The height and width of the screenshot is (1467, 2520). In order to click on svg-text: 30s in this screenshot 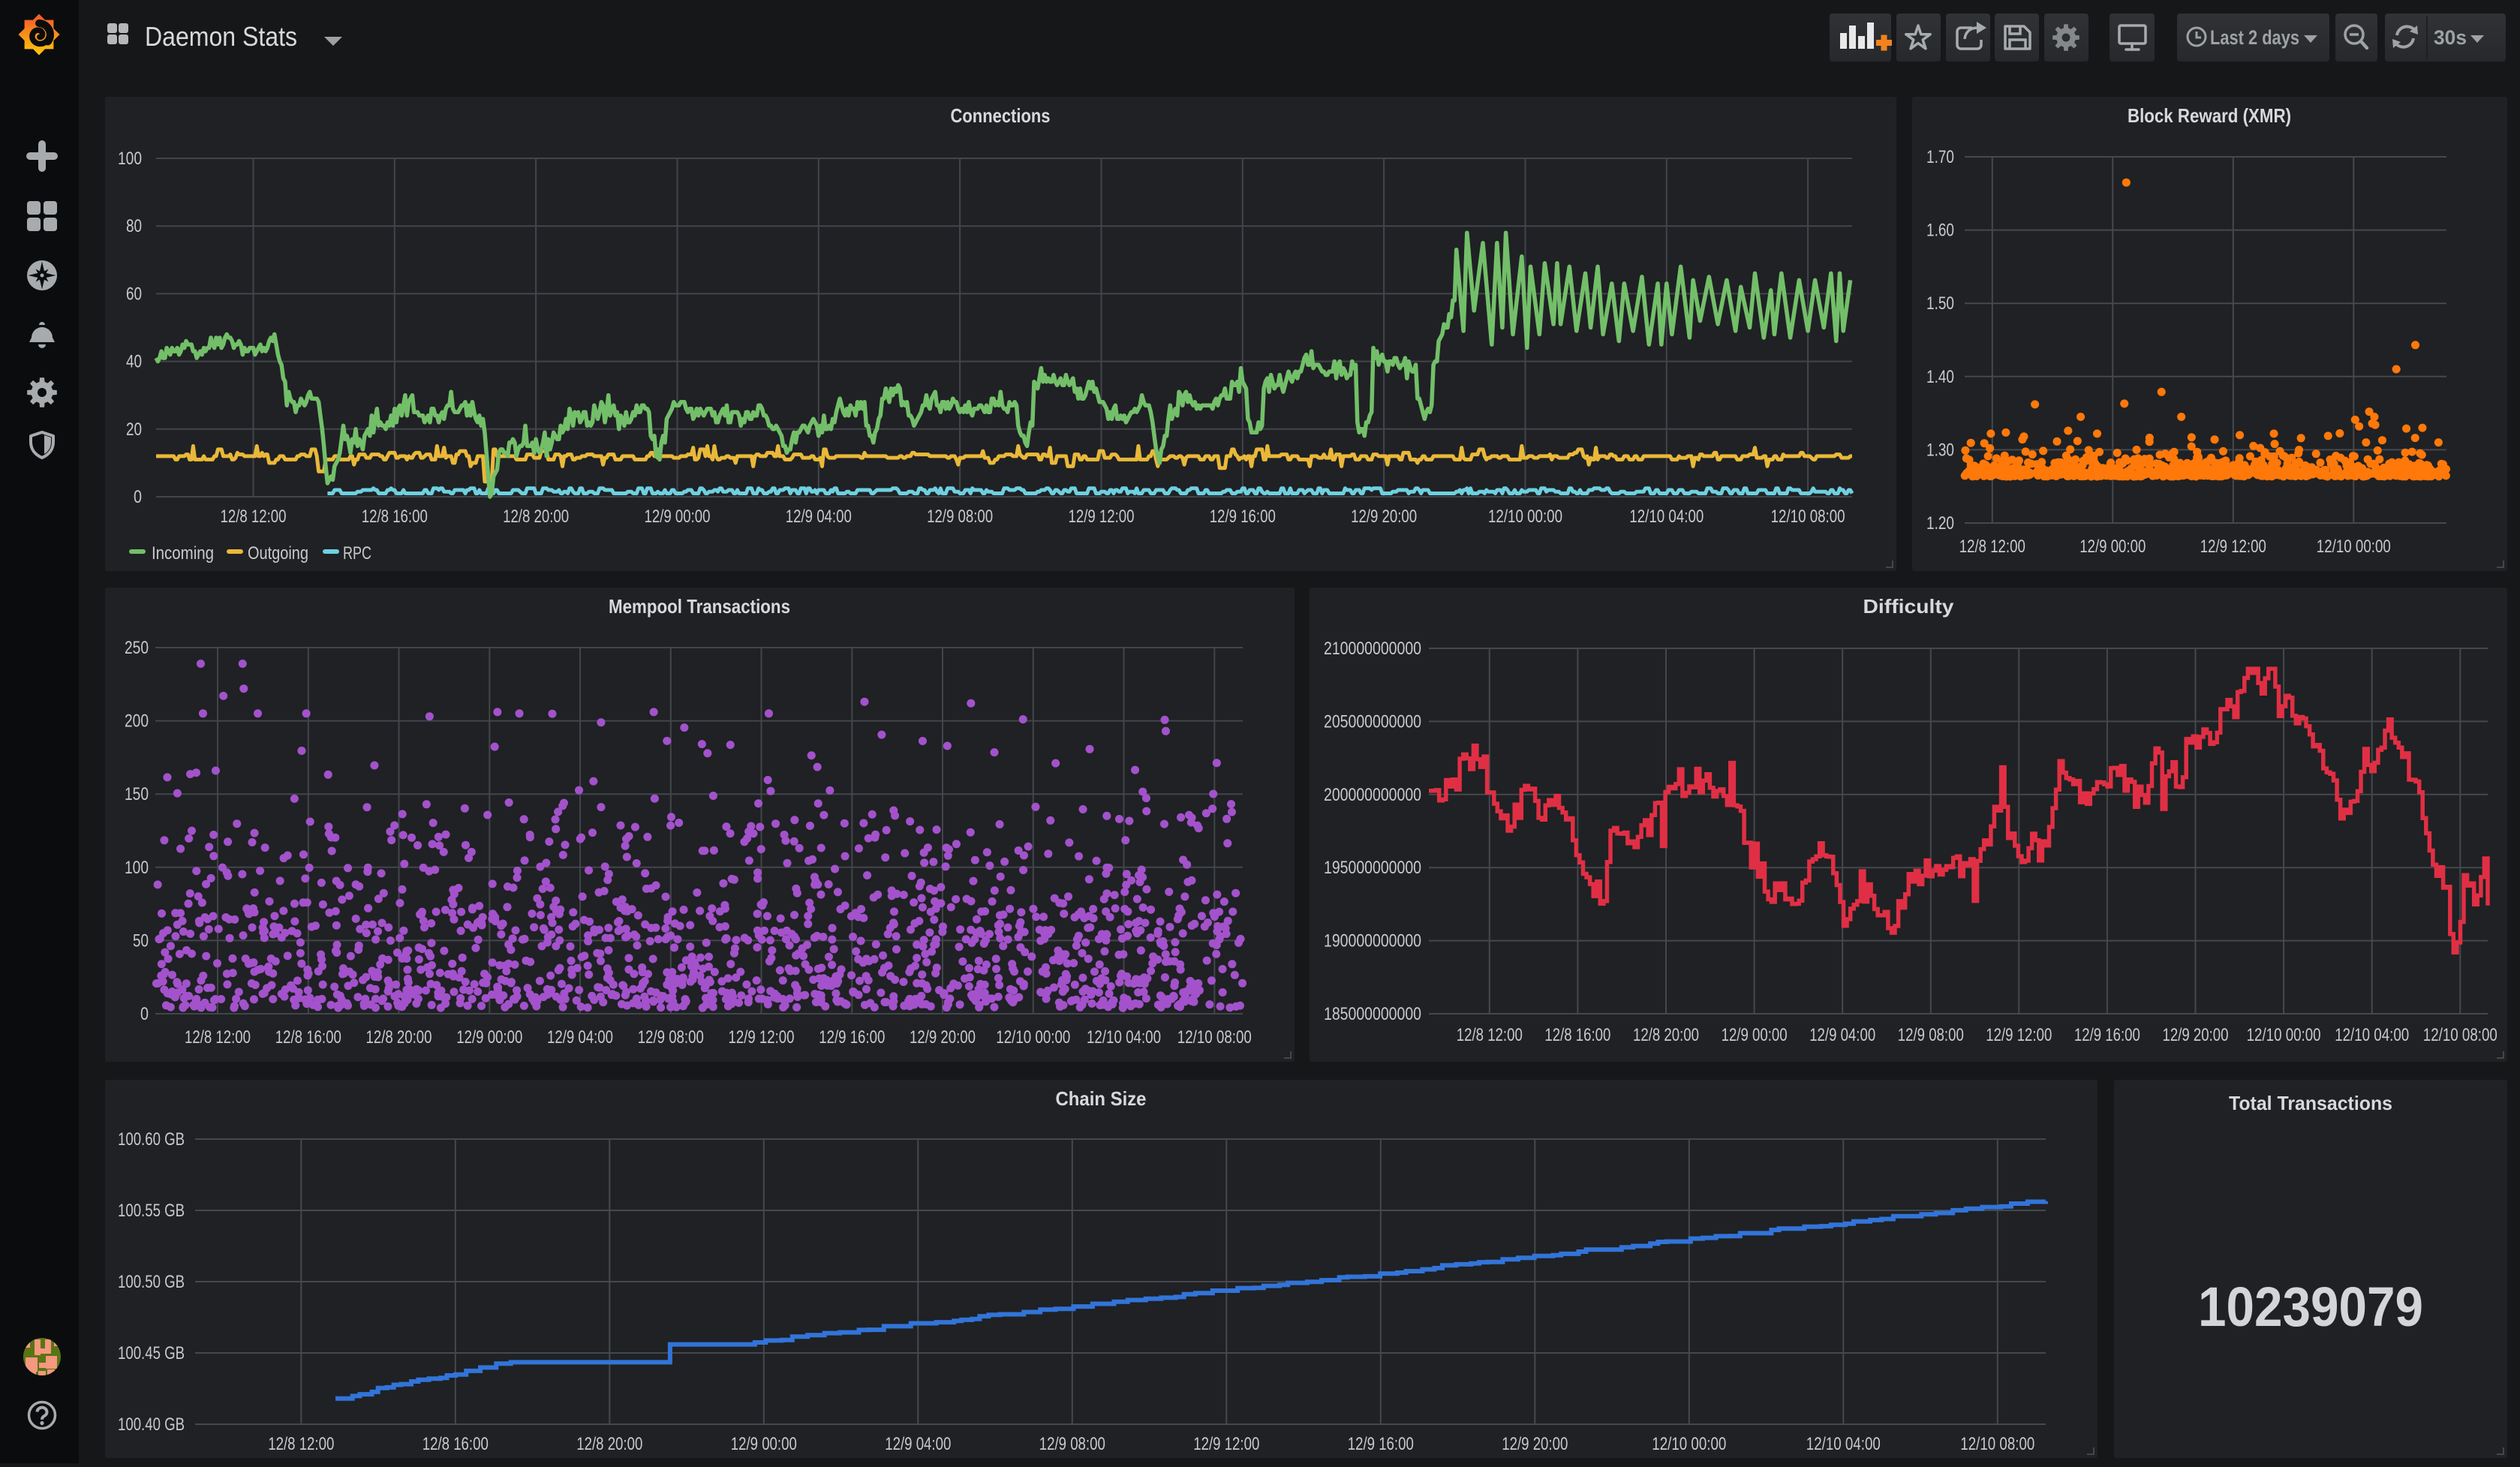, I will do `click(2450, 37)`.